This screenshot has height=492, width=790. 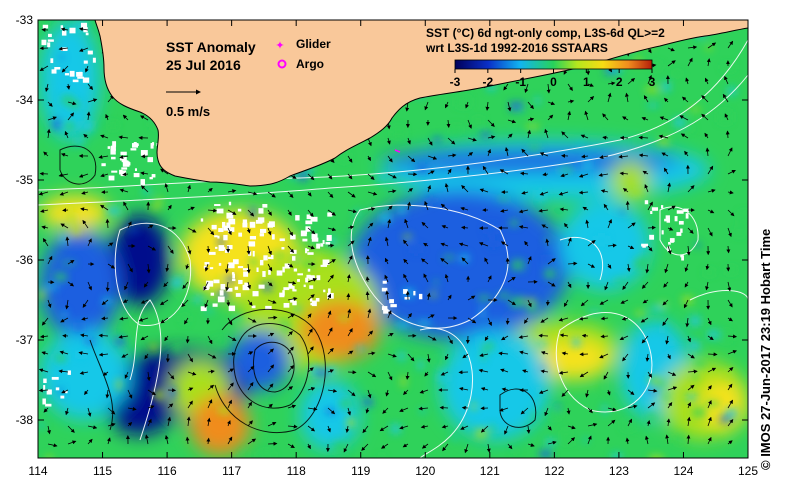 I want to click on x-tick-label: 122, so click(x=554, y=471).